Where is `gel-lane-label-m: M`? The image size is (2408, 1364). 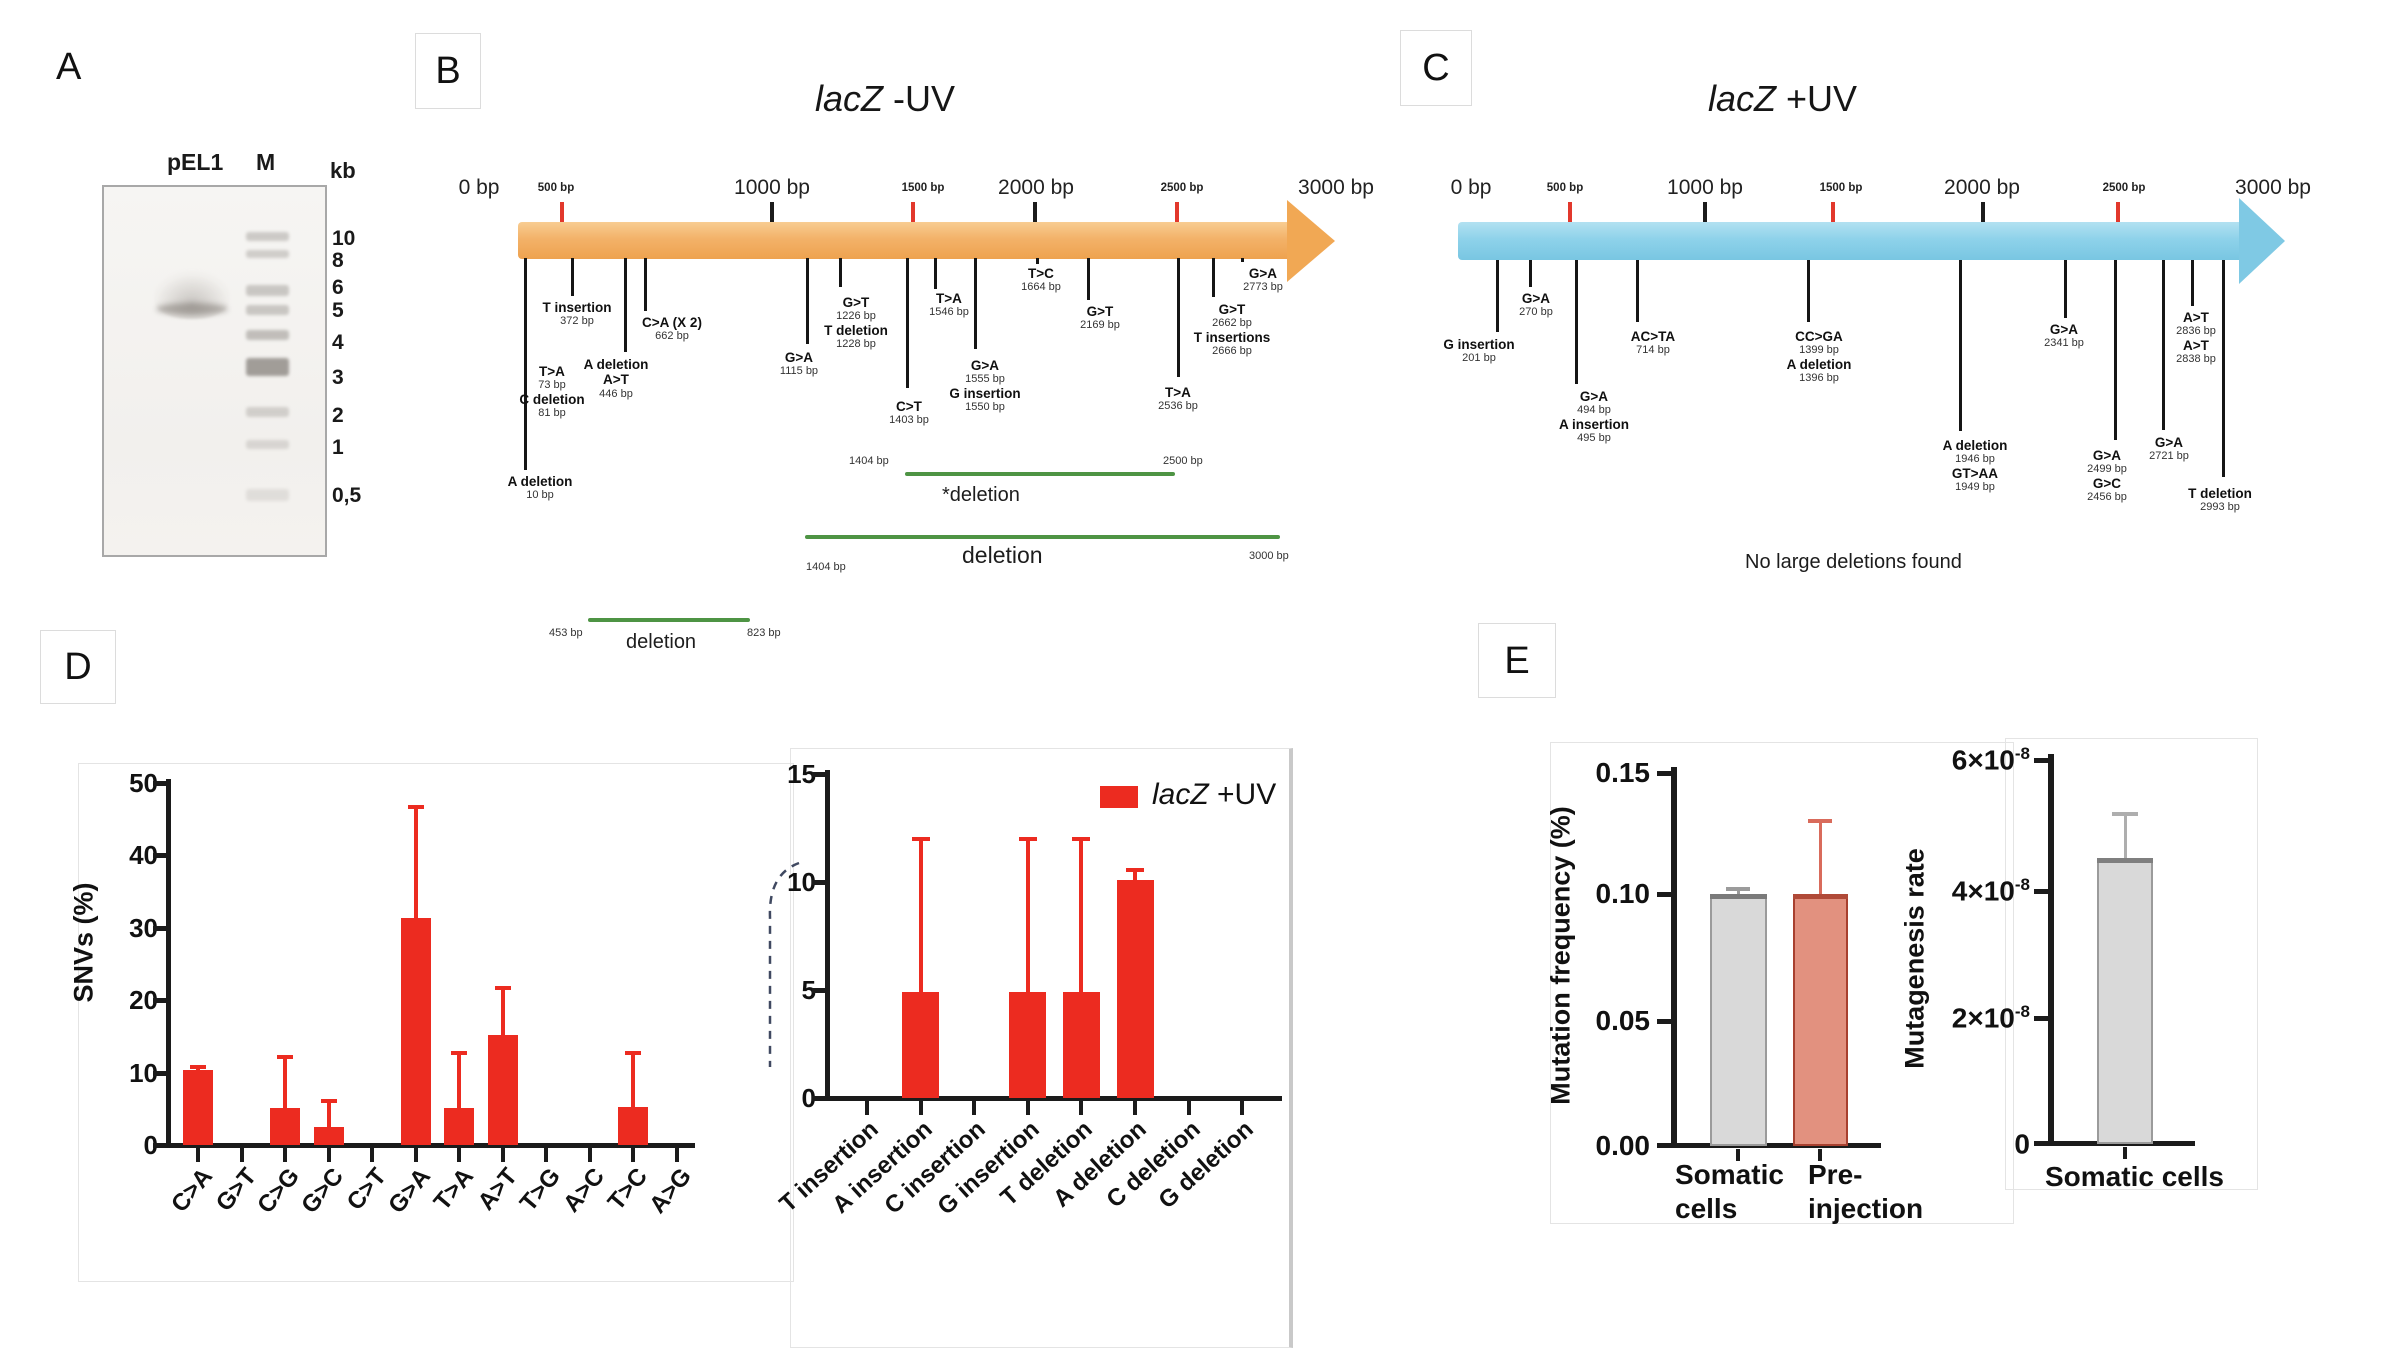 gel-lane-label-m: M is located at coordinates (266, 162).